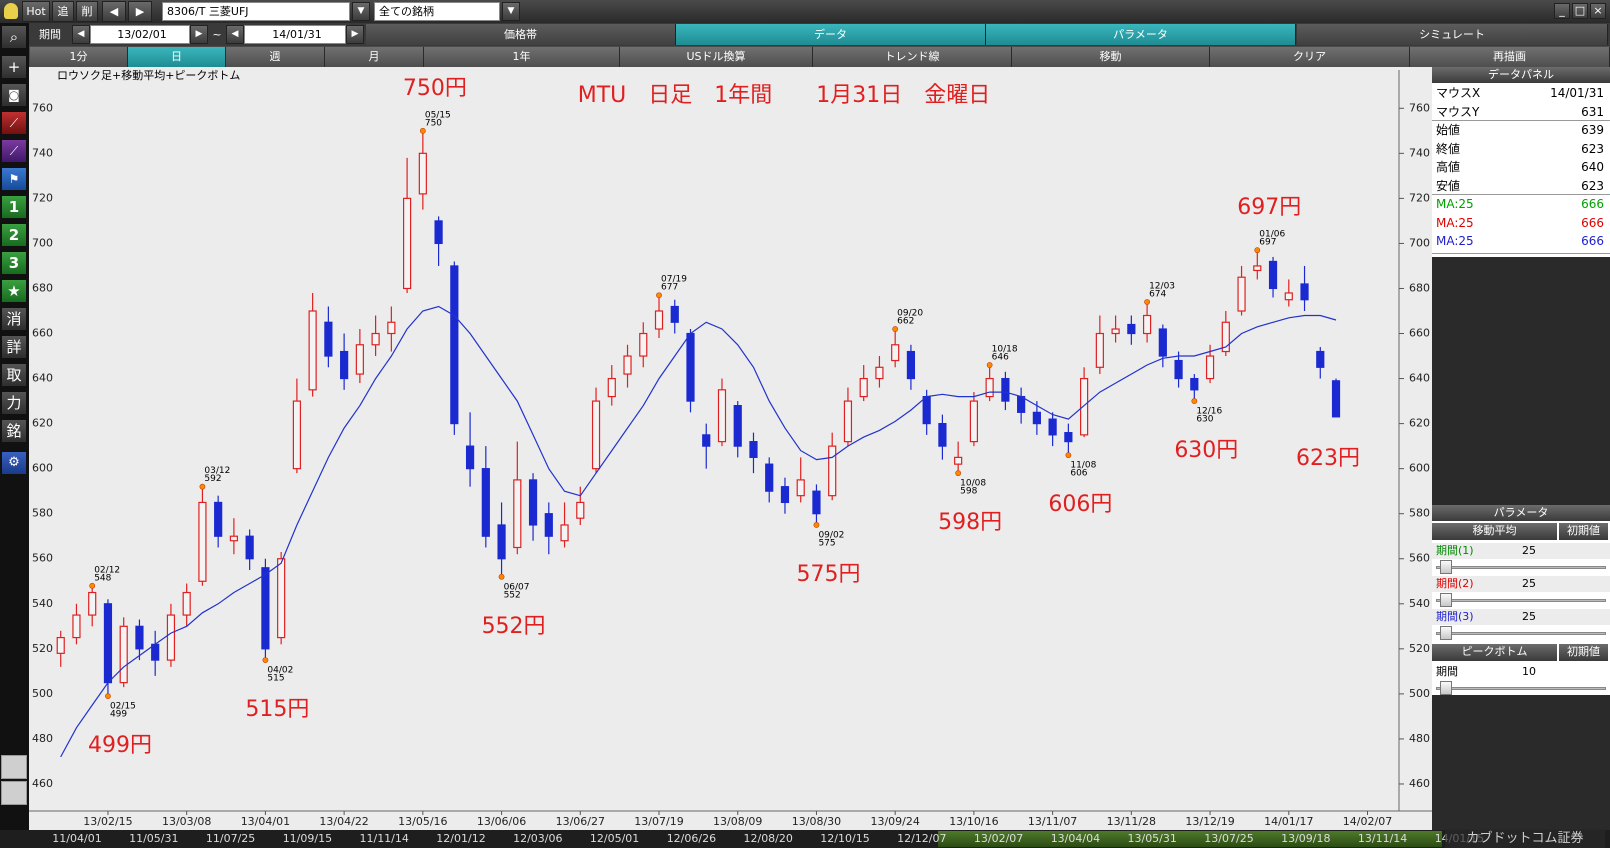 This screenshot has width=1610, height=848. Describe the element at coordinates (1111, 57) in the screenshot. I see `tool-button: 移動` at that location.